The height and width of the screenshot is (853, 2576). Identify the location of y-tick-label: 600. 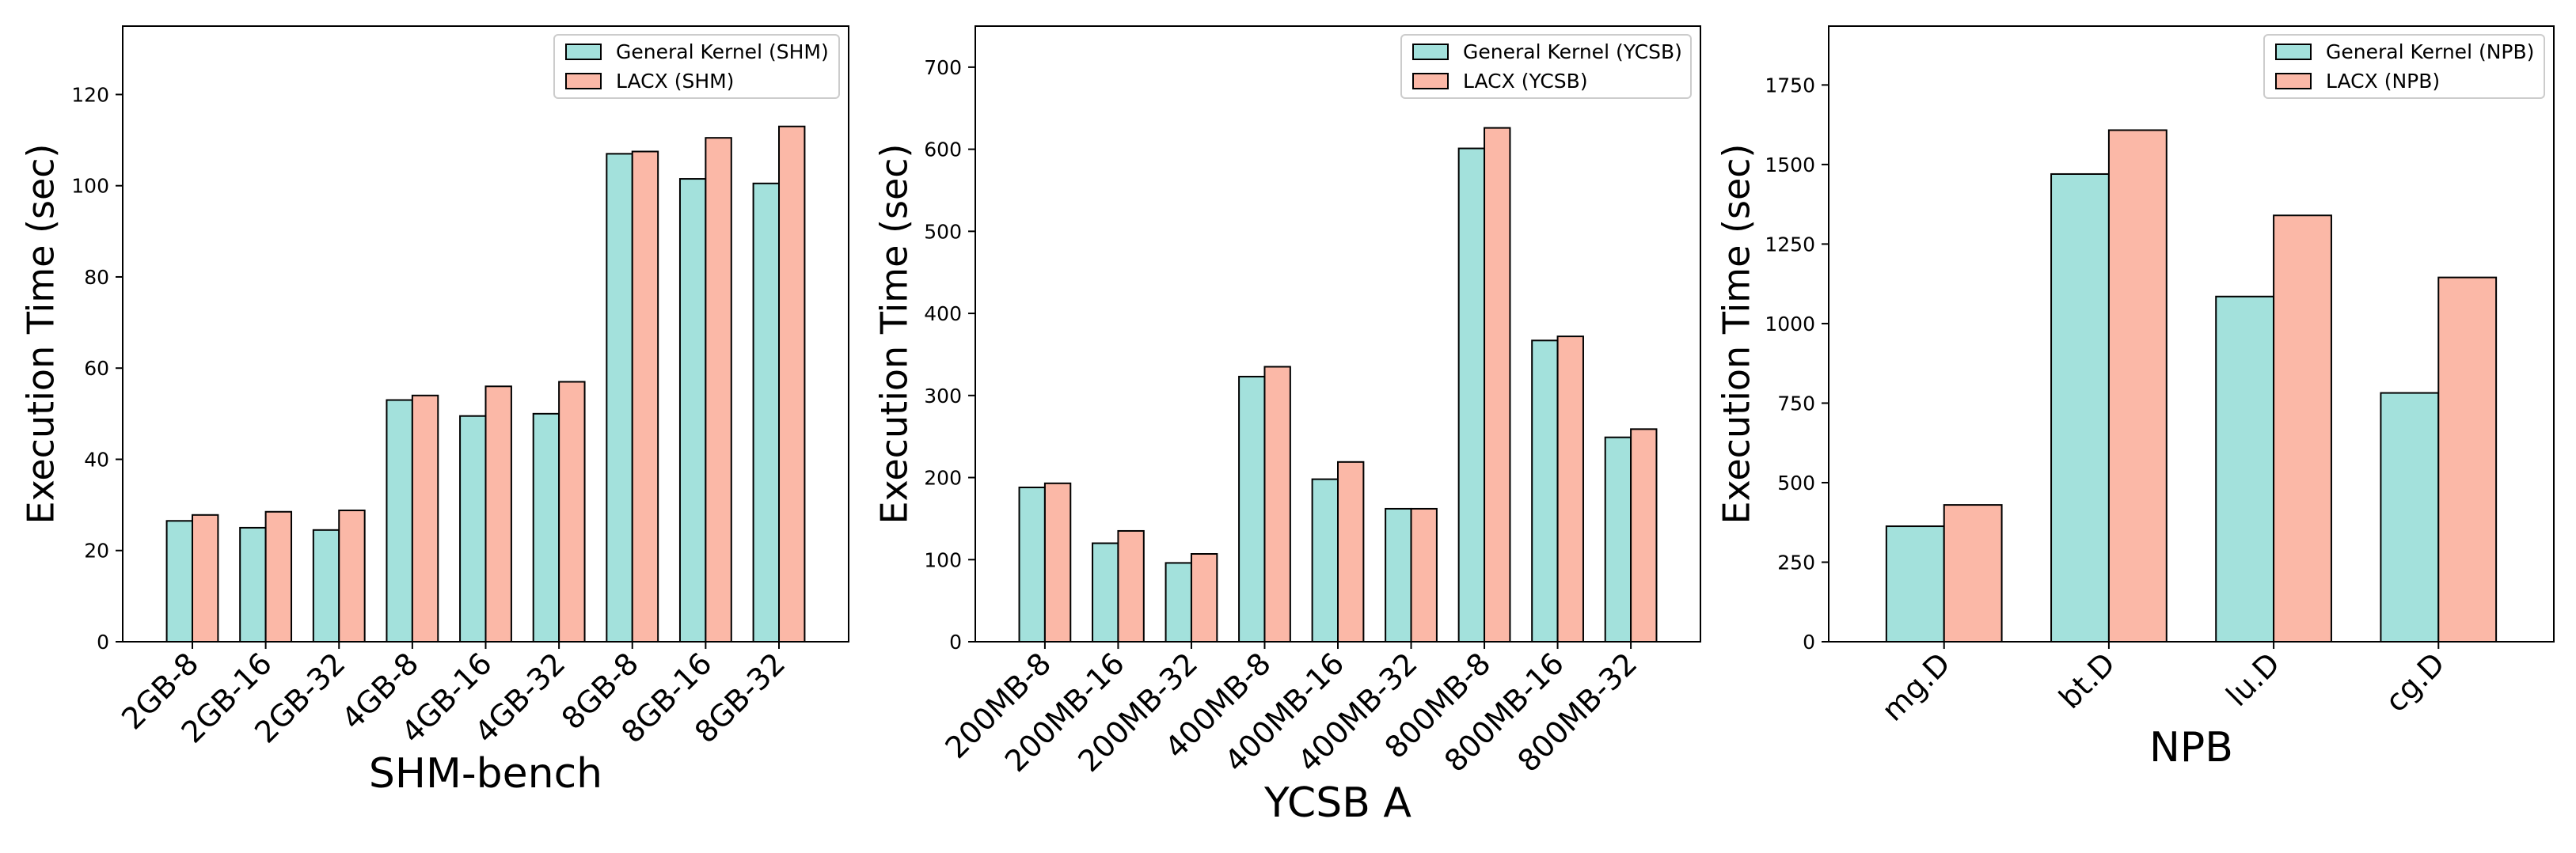
(943, 149).